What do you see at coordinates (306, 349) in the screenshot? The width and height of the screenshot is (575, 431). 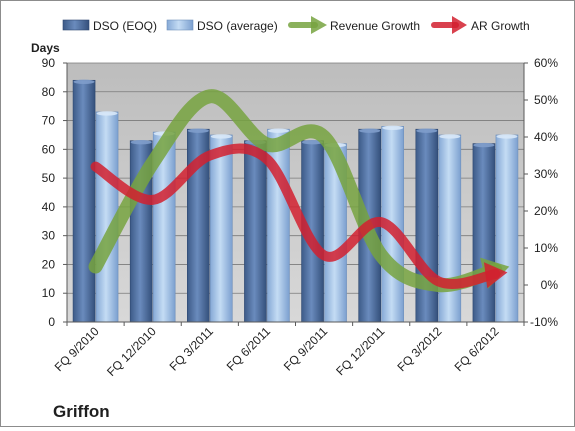 I see `x-tick-label: FQ 9/2011` at bounding box center [306, 349].